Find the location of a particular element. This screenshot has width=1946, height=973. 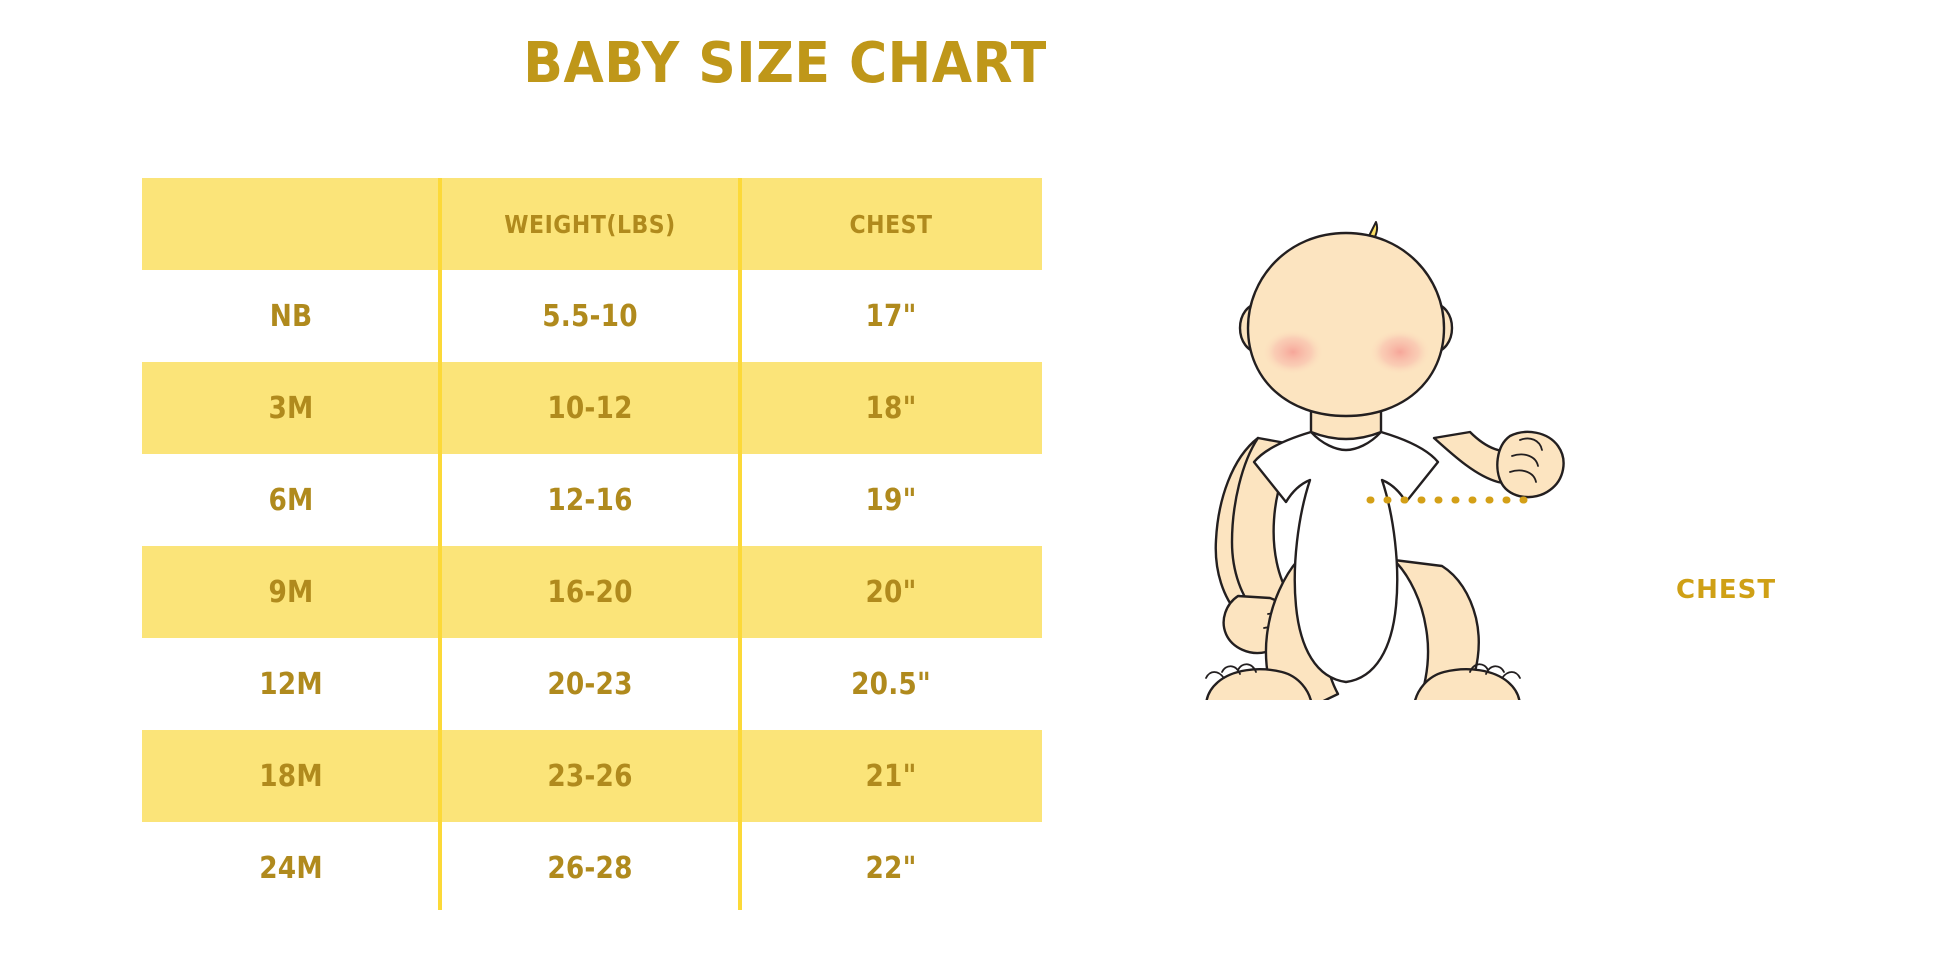

left-sleeve-cuff is located at coordinates (1298, 491).